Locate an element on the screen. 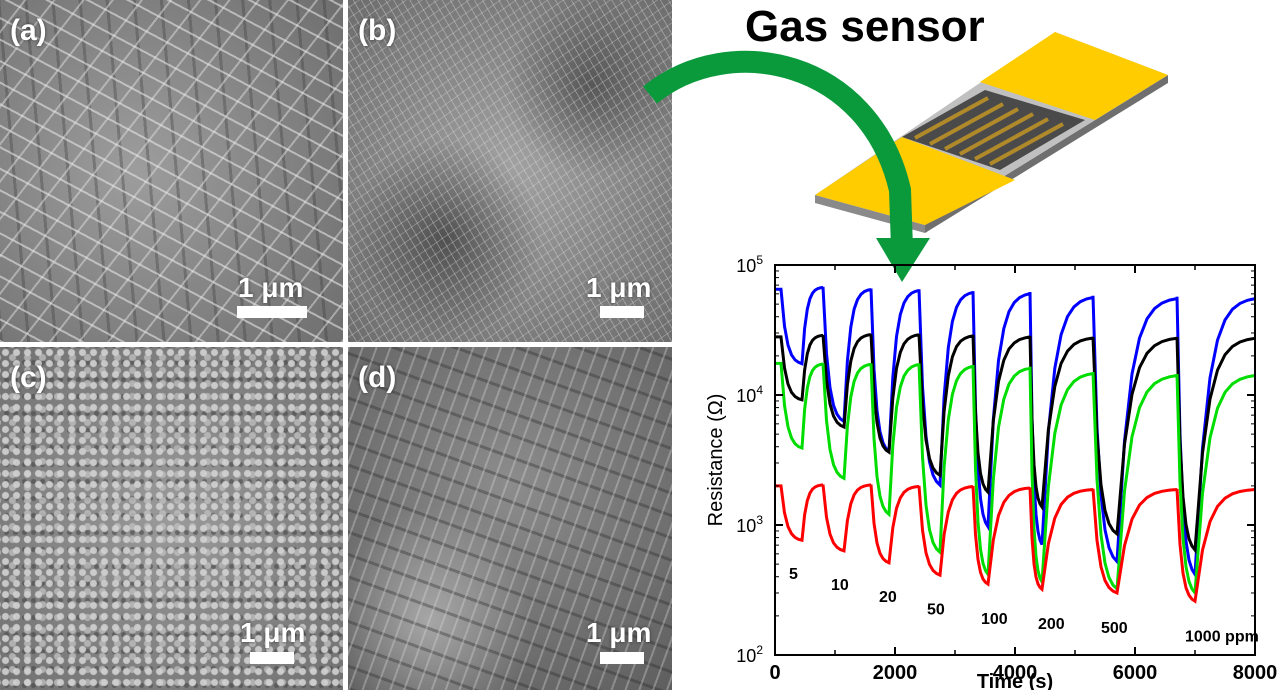  concentration-label: 5 is located at coordinates (793, 574).